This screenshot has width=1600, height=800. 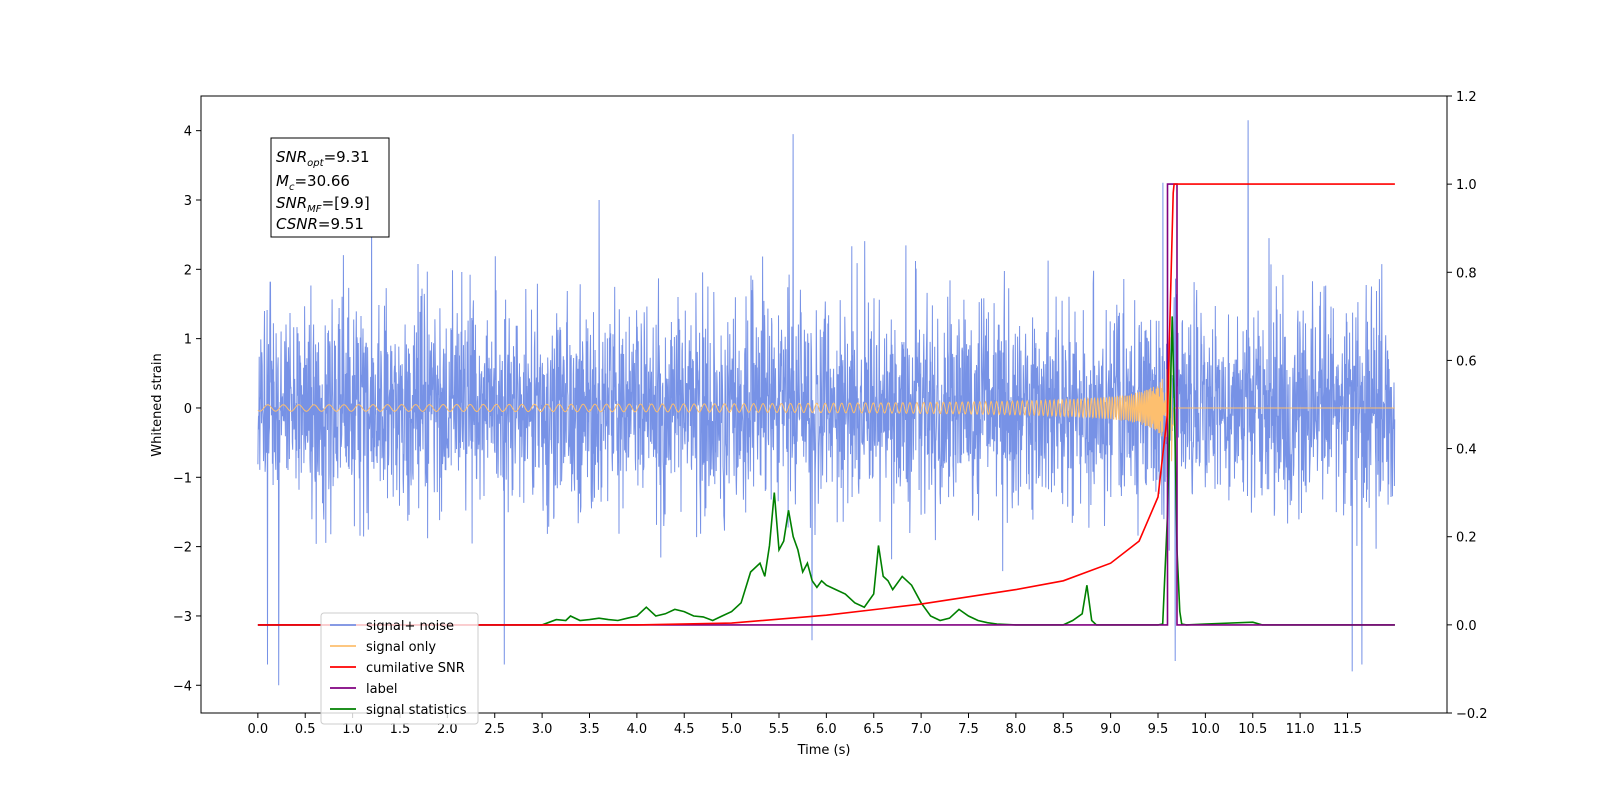 I want to click on legend-label: cumilative SNR, so click(x=415, y=668).